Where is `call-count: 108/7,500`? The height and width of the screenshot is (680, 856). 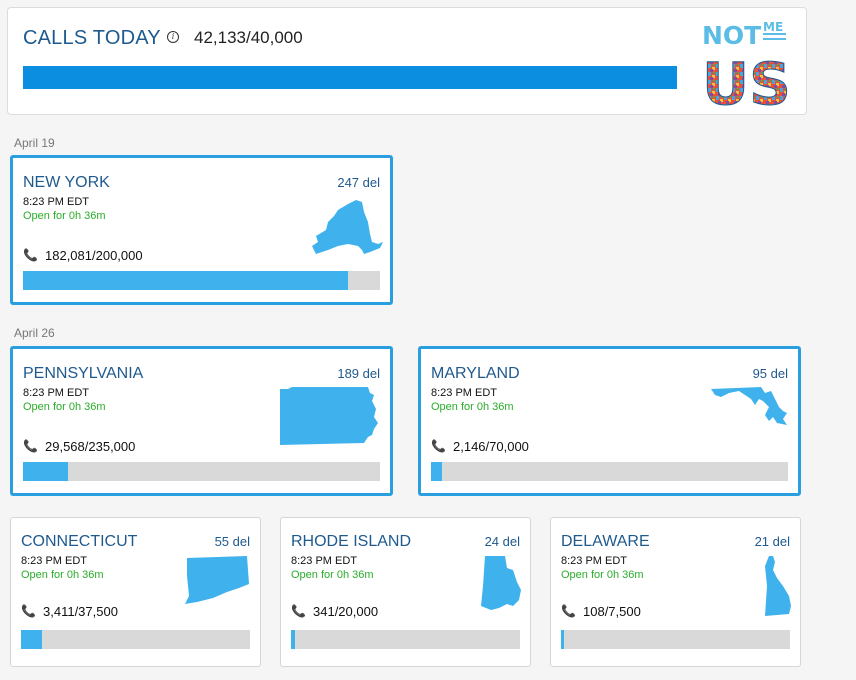 call-count: 108/7,500 is located at coordinates (612, 611).